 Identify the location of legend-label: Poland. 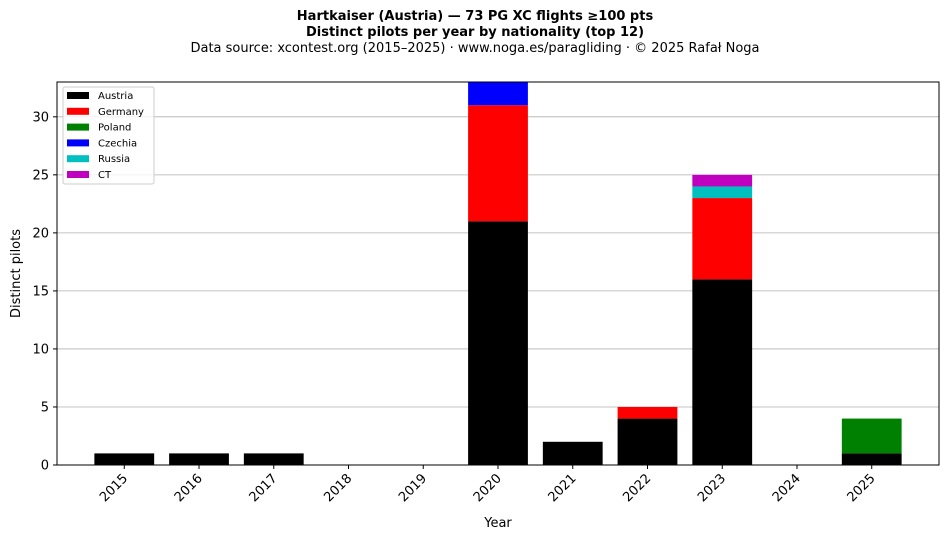
(114, 128).